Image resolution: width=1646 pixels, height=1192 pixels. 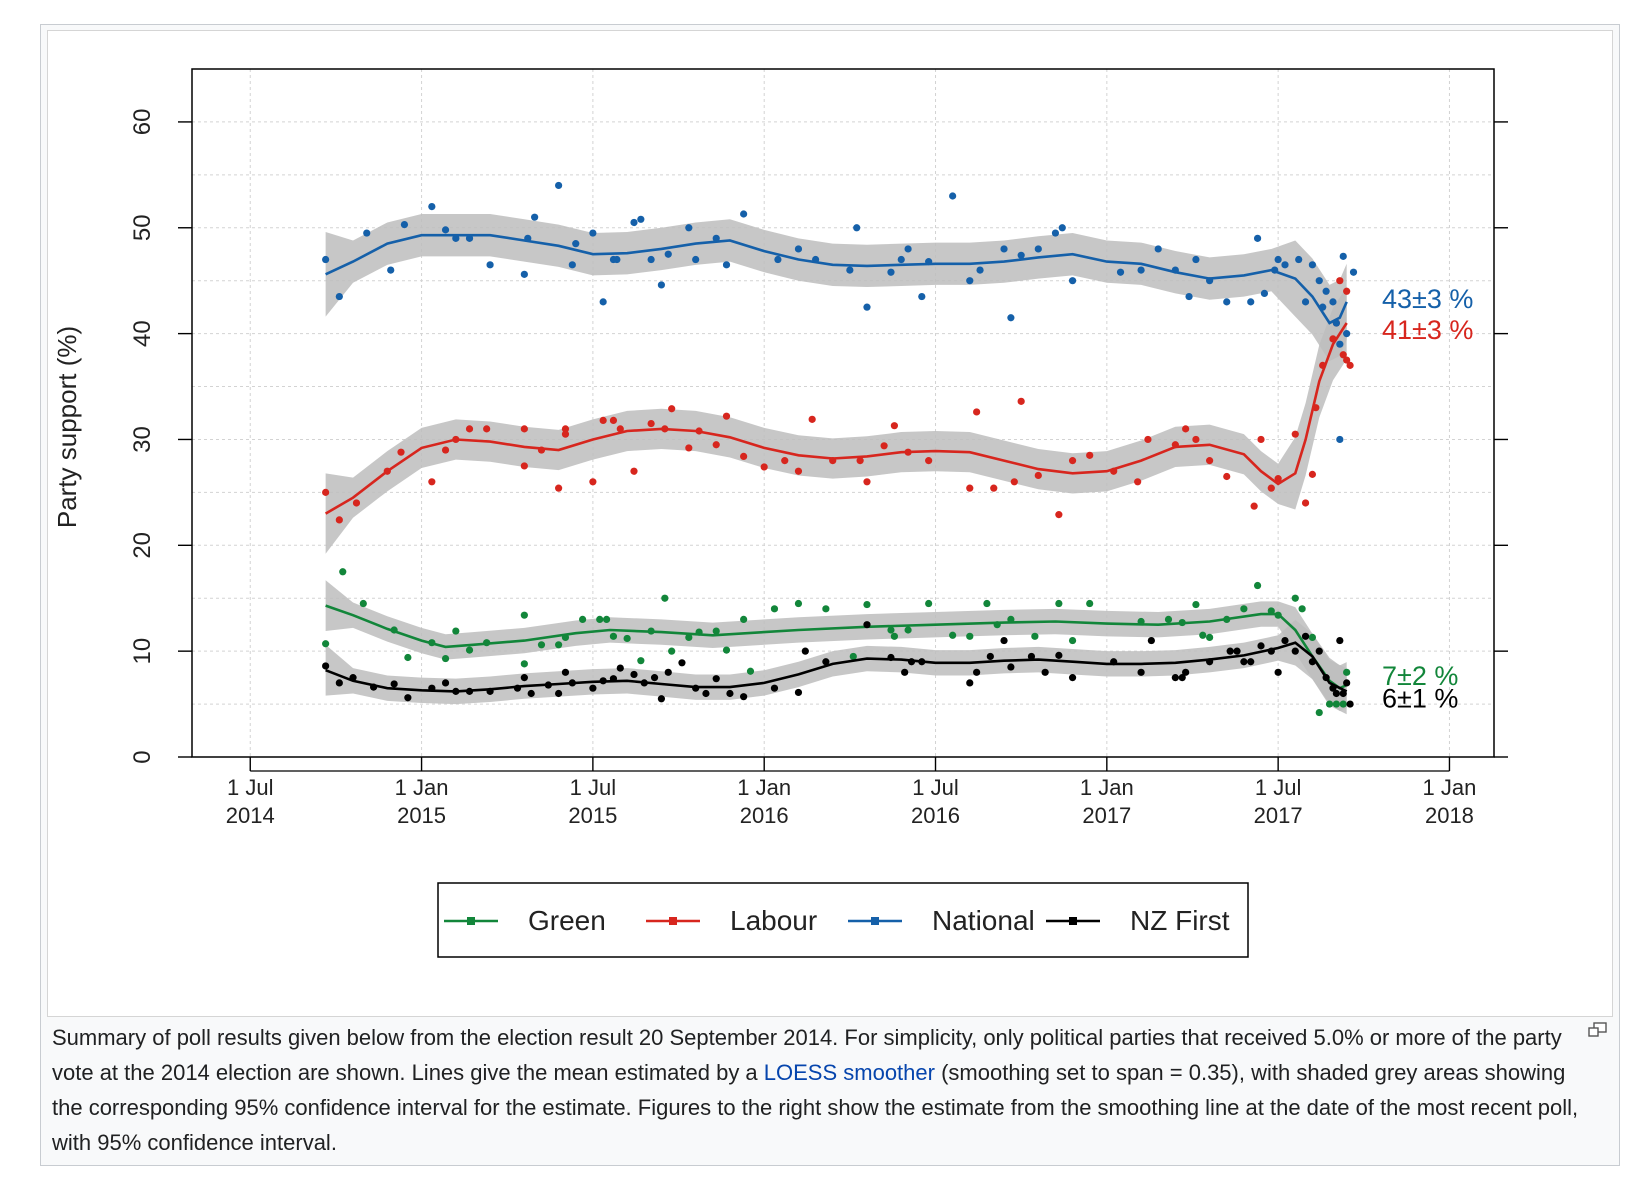 What do you see at coordinates (983, 920) in the screenshot?
I see `legend-label-national: National` at bounding box center [983, 920].